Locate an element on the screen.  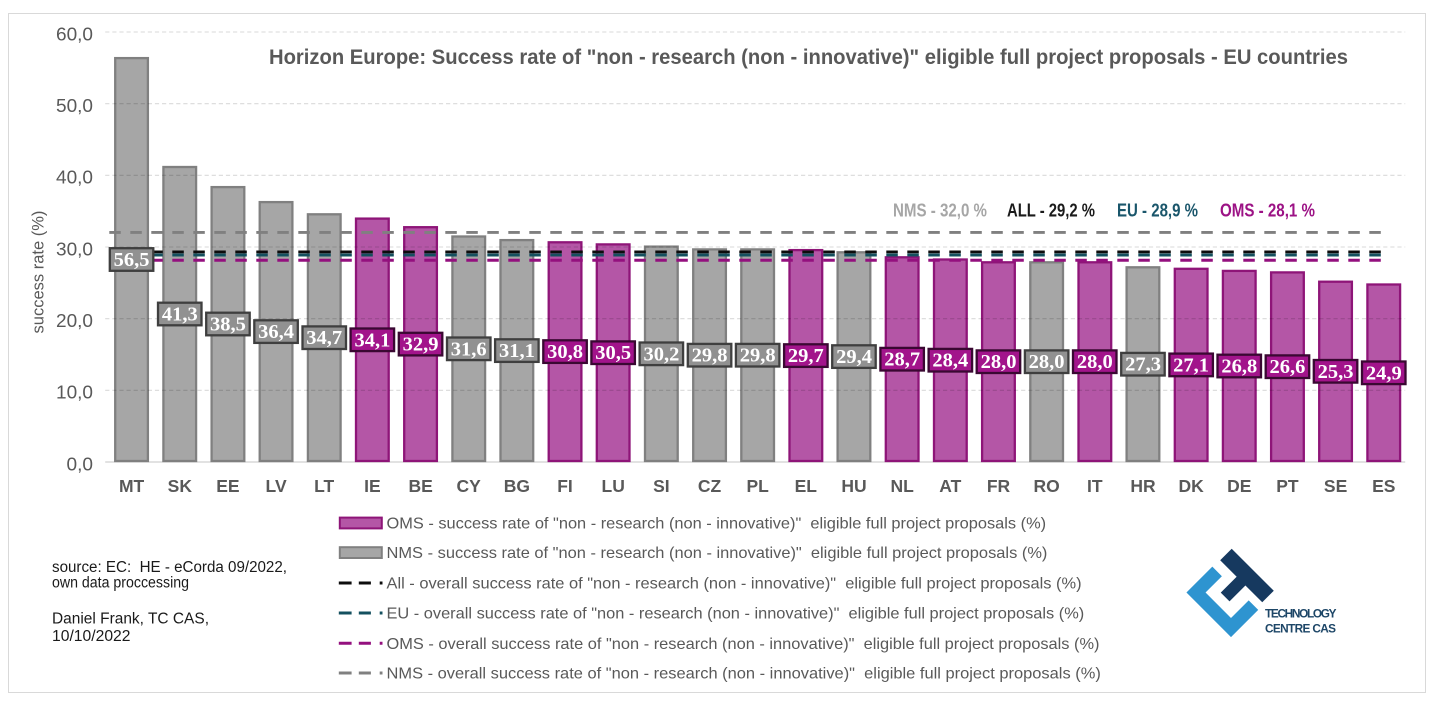
svg-text: 60,0 is located at coordinates (74, 34).